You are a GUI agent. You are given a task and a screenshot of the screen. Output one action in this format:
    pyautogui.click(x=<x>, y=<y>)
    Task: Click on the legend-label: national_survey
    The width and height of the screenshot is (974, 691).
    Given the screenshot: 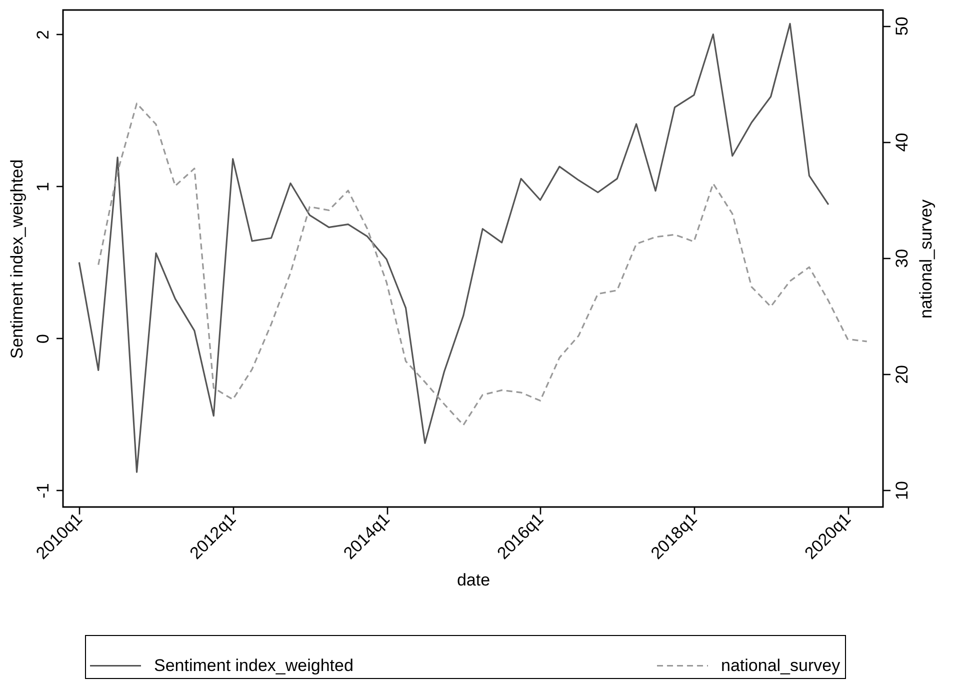 What is the action you would take?
    pyautogui.click(x=781, y=665)
    